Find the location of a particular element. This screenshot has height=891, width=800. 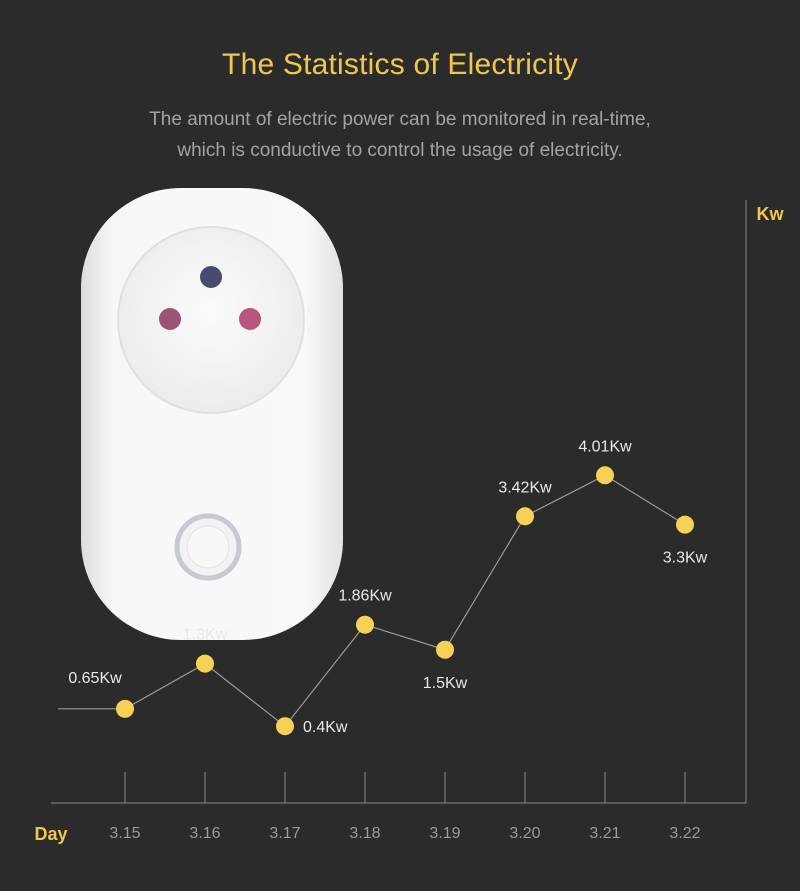

x-tick-label: 3.15 is located at coordinates (124, 833).